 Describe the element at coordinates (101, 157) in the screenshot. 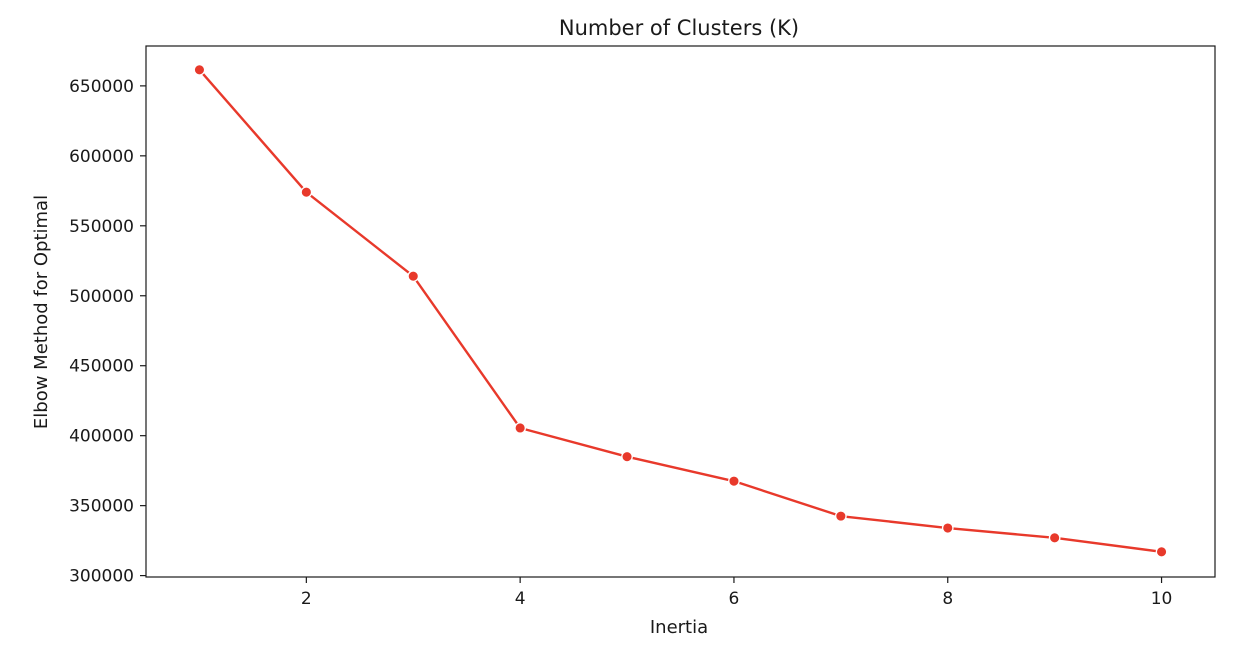

I see `y-tick-label: 600000` at that location.